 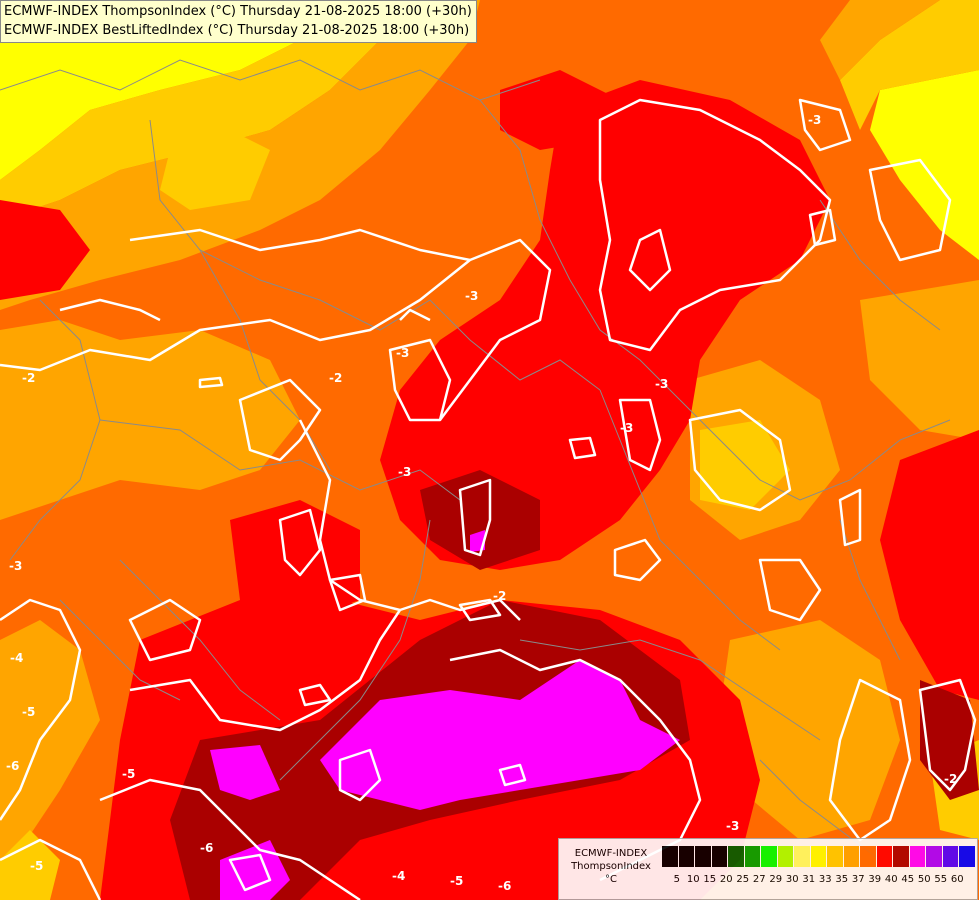 What do you see at coordinates (676, 879) in the screenshot?
I see `legend-tick-label: 5` at bounding box center [676, 879].